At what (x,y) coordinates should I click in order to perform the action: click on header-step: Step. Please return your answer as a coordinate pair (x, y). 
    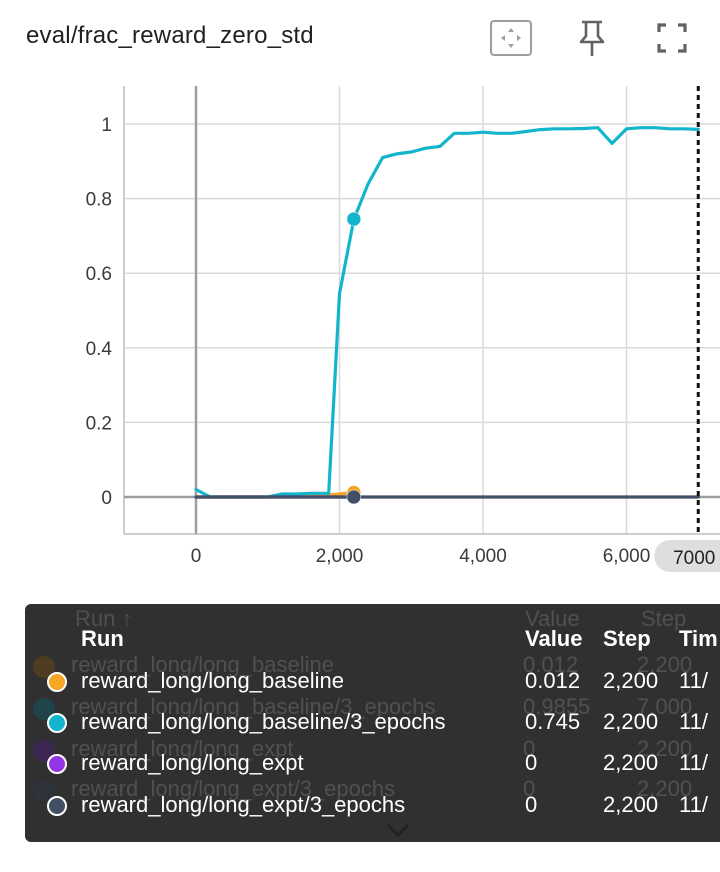
    Looking at the image, I should click on (627, 638).